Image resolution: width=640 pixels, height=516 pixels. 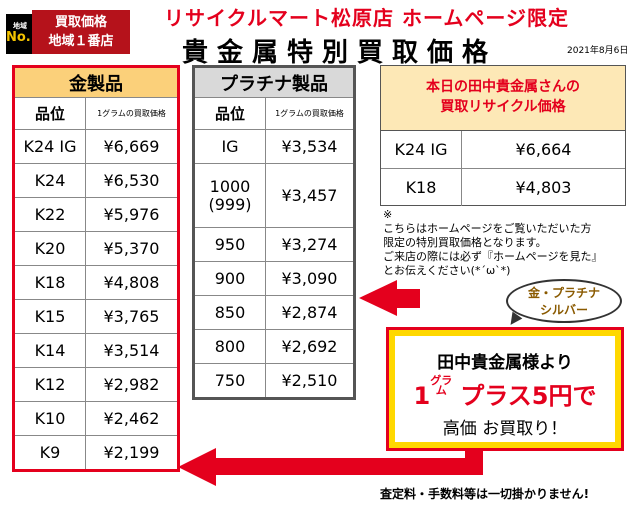 I want to click on no-fee-note: 査定料・手数料等は一切掛かりません!, so click(x=485, y=494).